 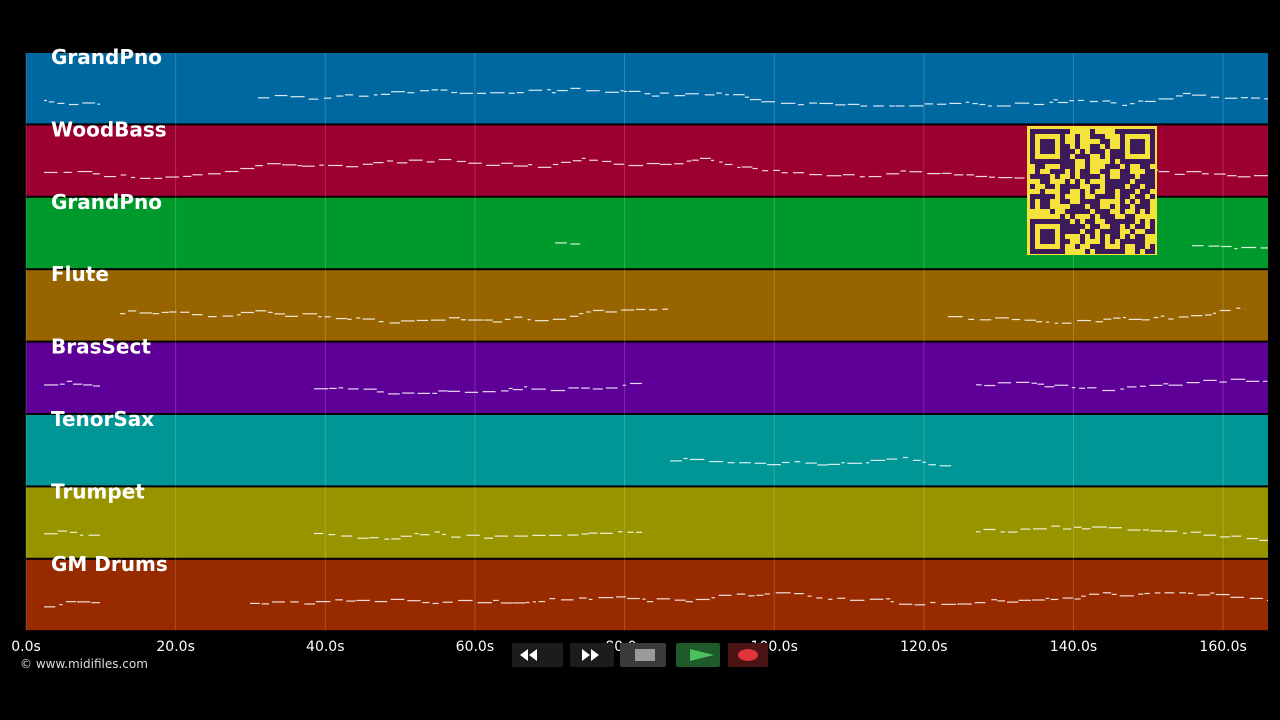 I want to click on track-name: BrasSect, so click(x=101, y=347).